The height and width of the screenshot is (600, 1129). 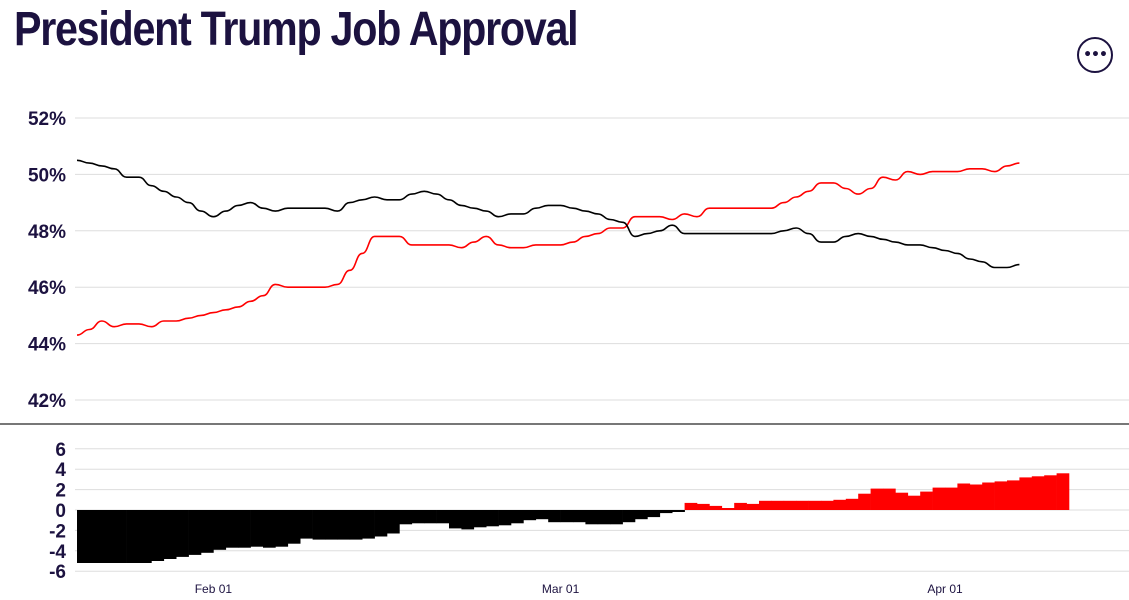 I want to click on x-axis: Feb 01 Mar 01 Apr 01, so click(x=579, y=589).